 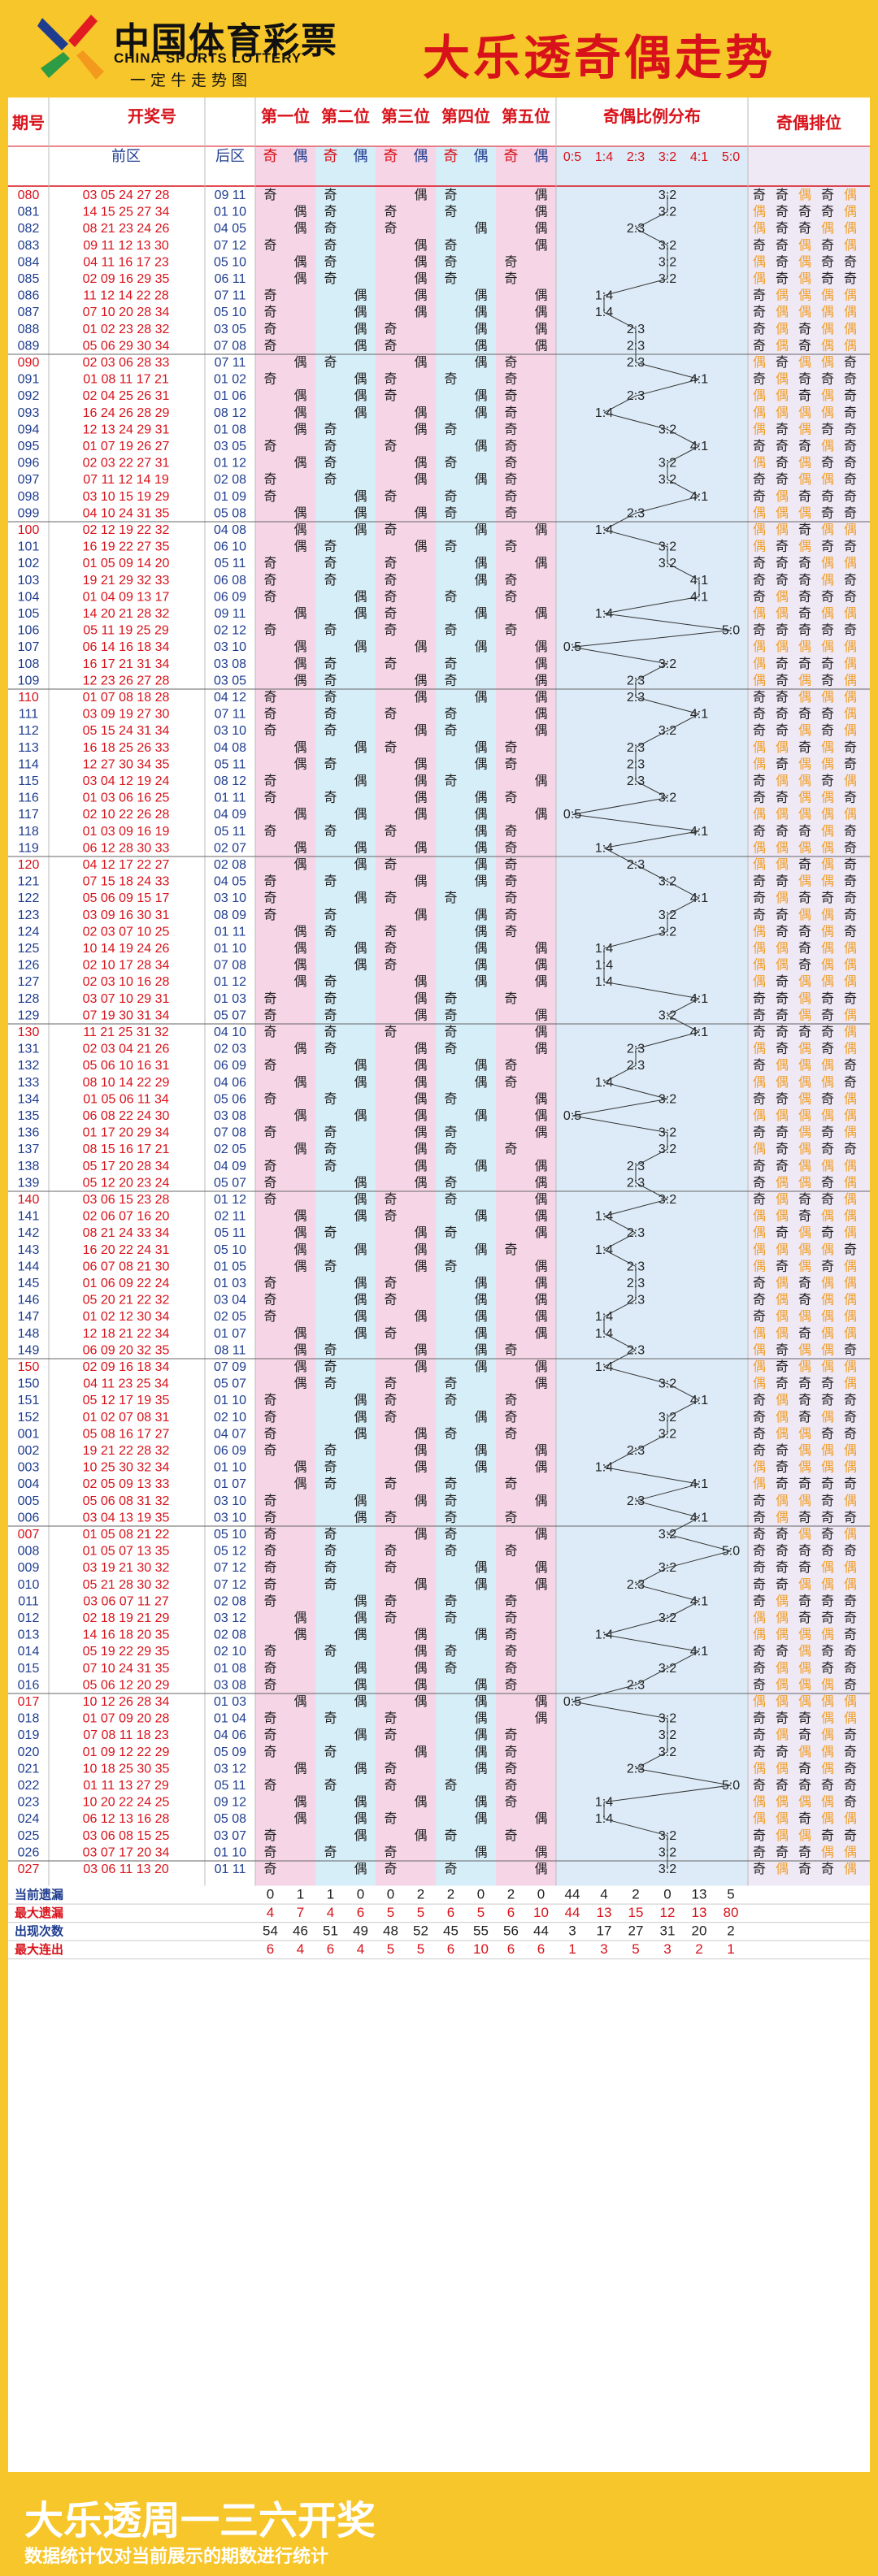 I want to click on back-numbers-cell: 01 05, so click(x=230, y=1266).